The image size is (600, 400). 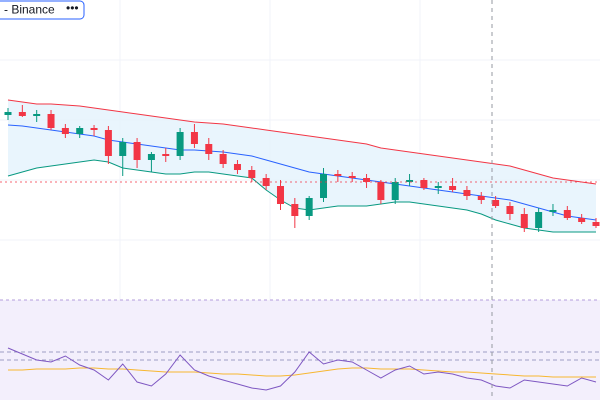 I want to click on rsi-line, so click(x=302, y=369).